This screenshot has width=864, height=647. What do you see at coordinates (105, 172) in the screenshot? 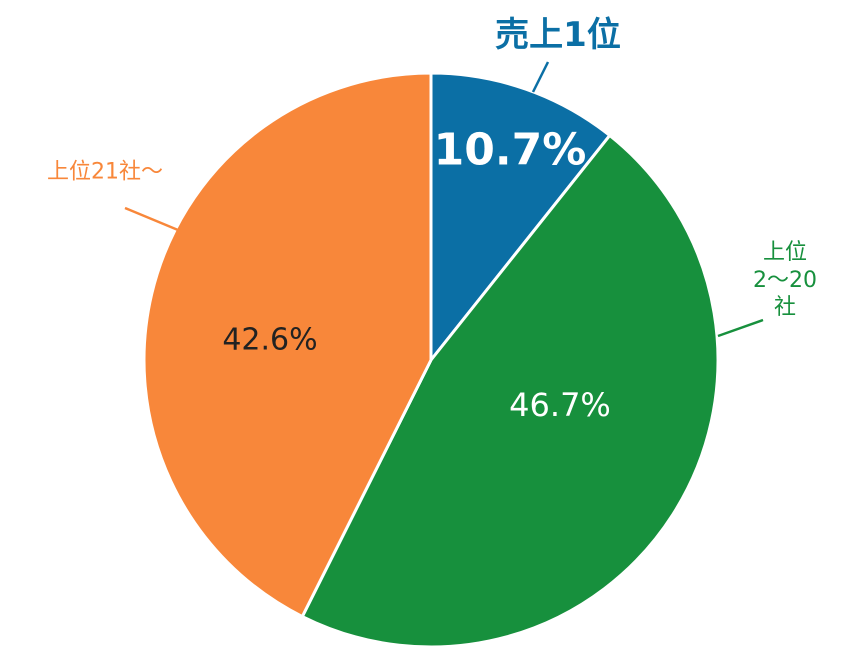
I see `category-label: 上位21社〜` at bounding box center [105, 172].